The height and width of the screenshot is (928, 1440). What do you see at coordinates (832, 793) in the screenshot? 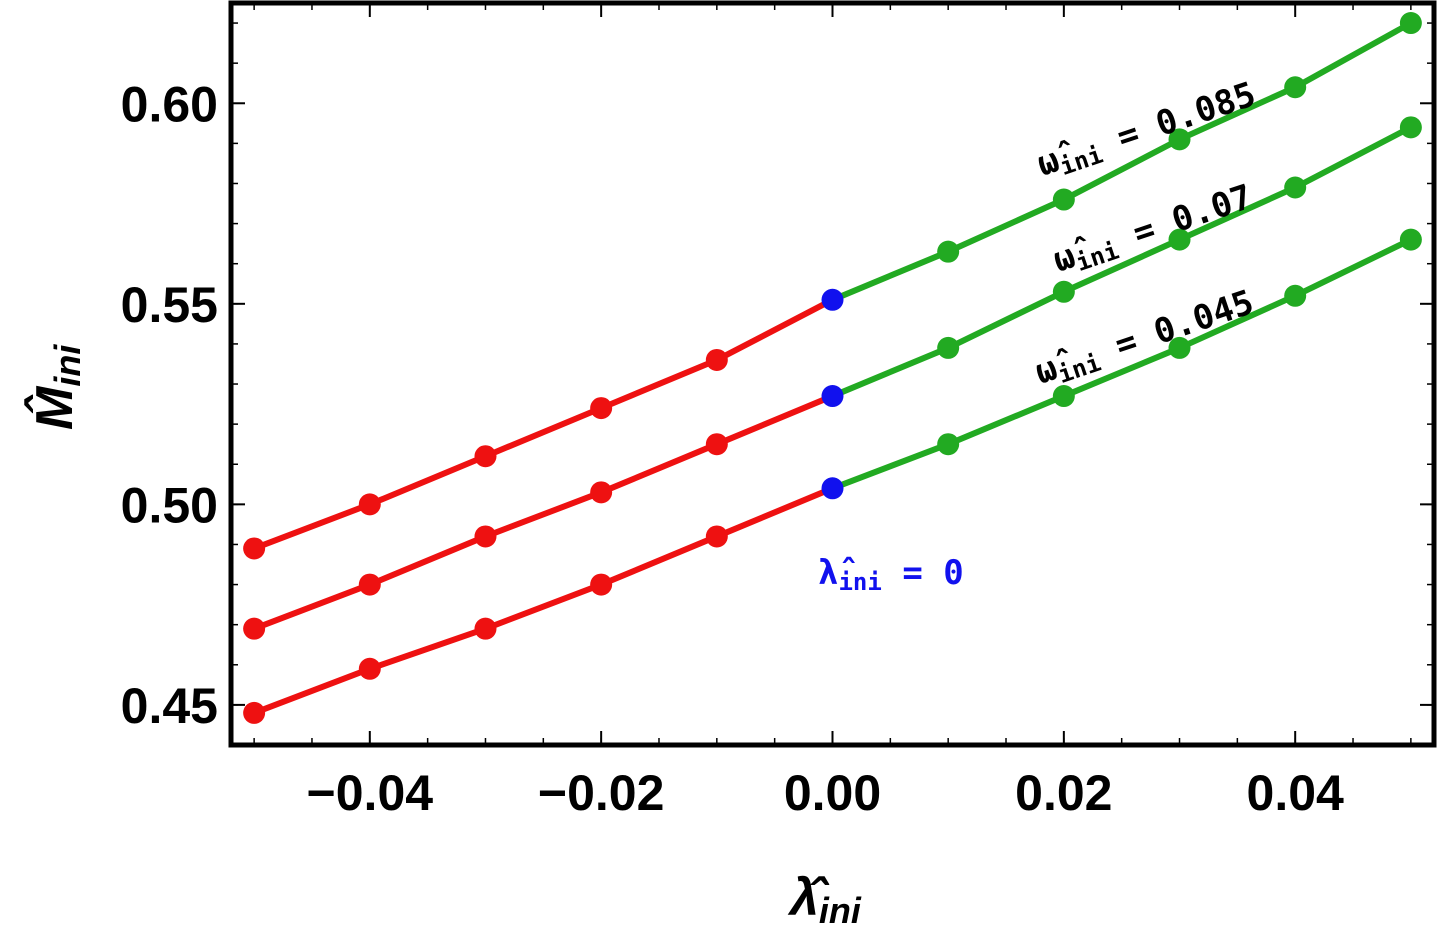
I see `x-tick-label: 0.00` at bounding box center [832, 793].